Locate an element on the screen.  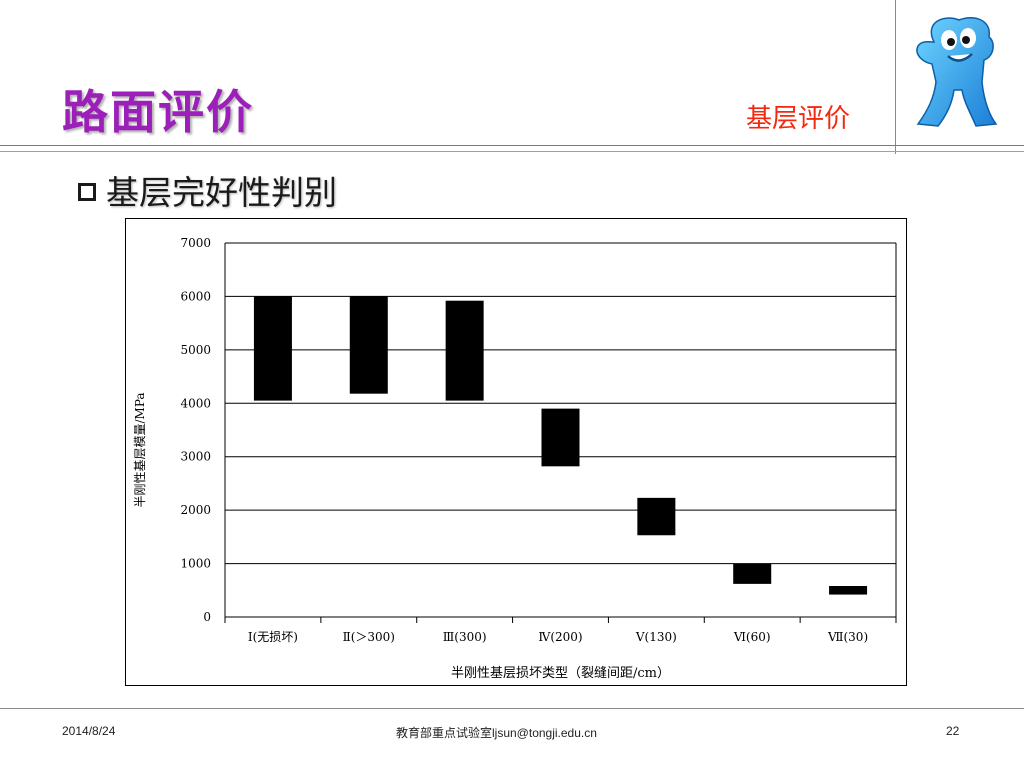
header-vertical-divider is located at coordinates (895, 77).